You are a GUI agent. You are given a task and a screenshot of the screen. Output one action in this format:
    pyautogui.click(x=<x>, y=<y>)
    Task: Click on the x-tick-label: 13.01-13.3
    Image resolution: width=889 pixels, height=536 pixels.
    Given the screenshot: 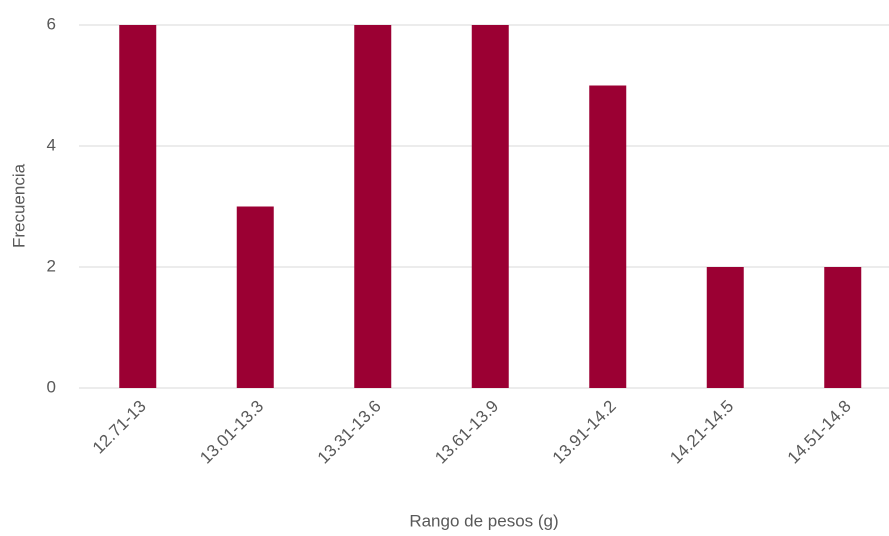 What is the action you would take?
    pyautogui.click(x=231, y=432)
    